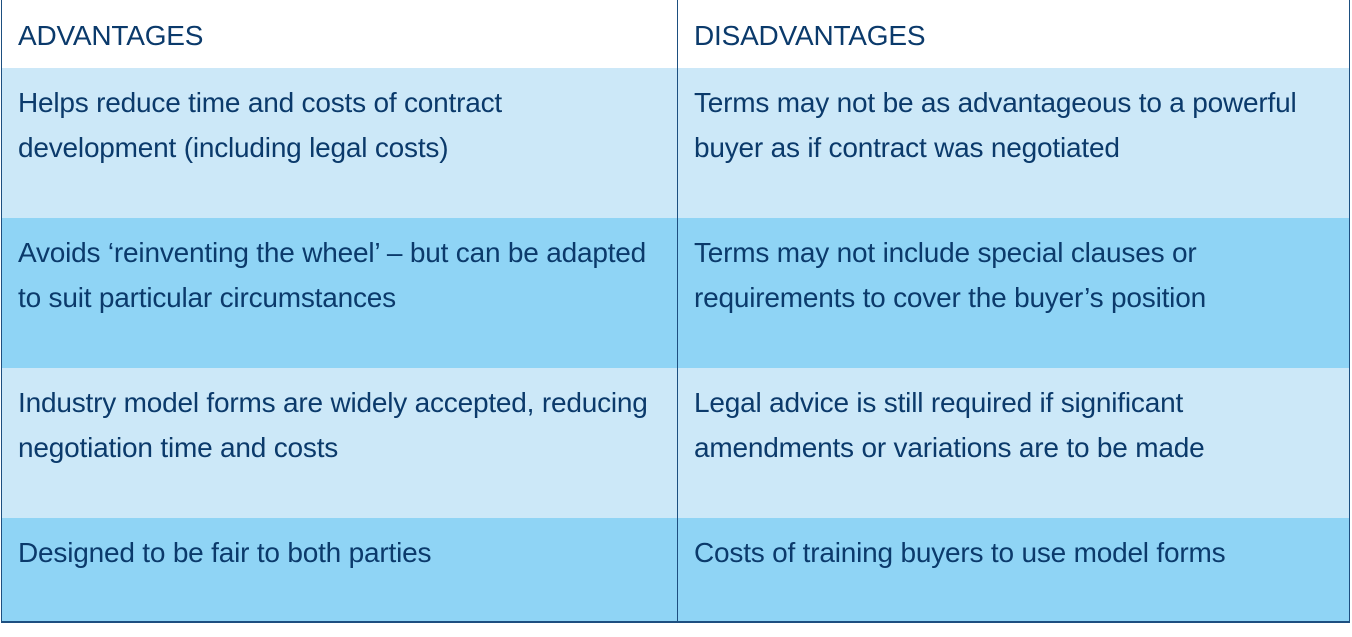 This screenshot has height=637, width=1352. What do you see at coordinates (810, 35) in the screenshot?
I see `header-disadvantages: DISADVANTAGES` at bounding box center [810, 35].